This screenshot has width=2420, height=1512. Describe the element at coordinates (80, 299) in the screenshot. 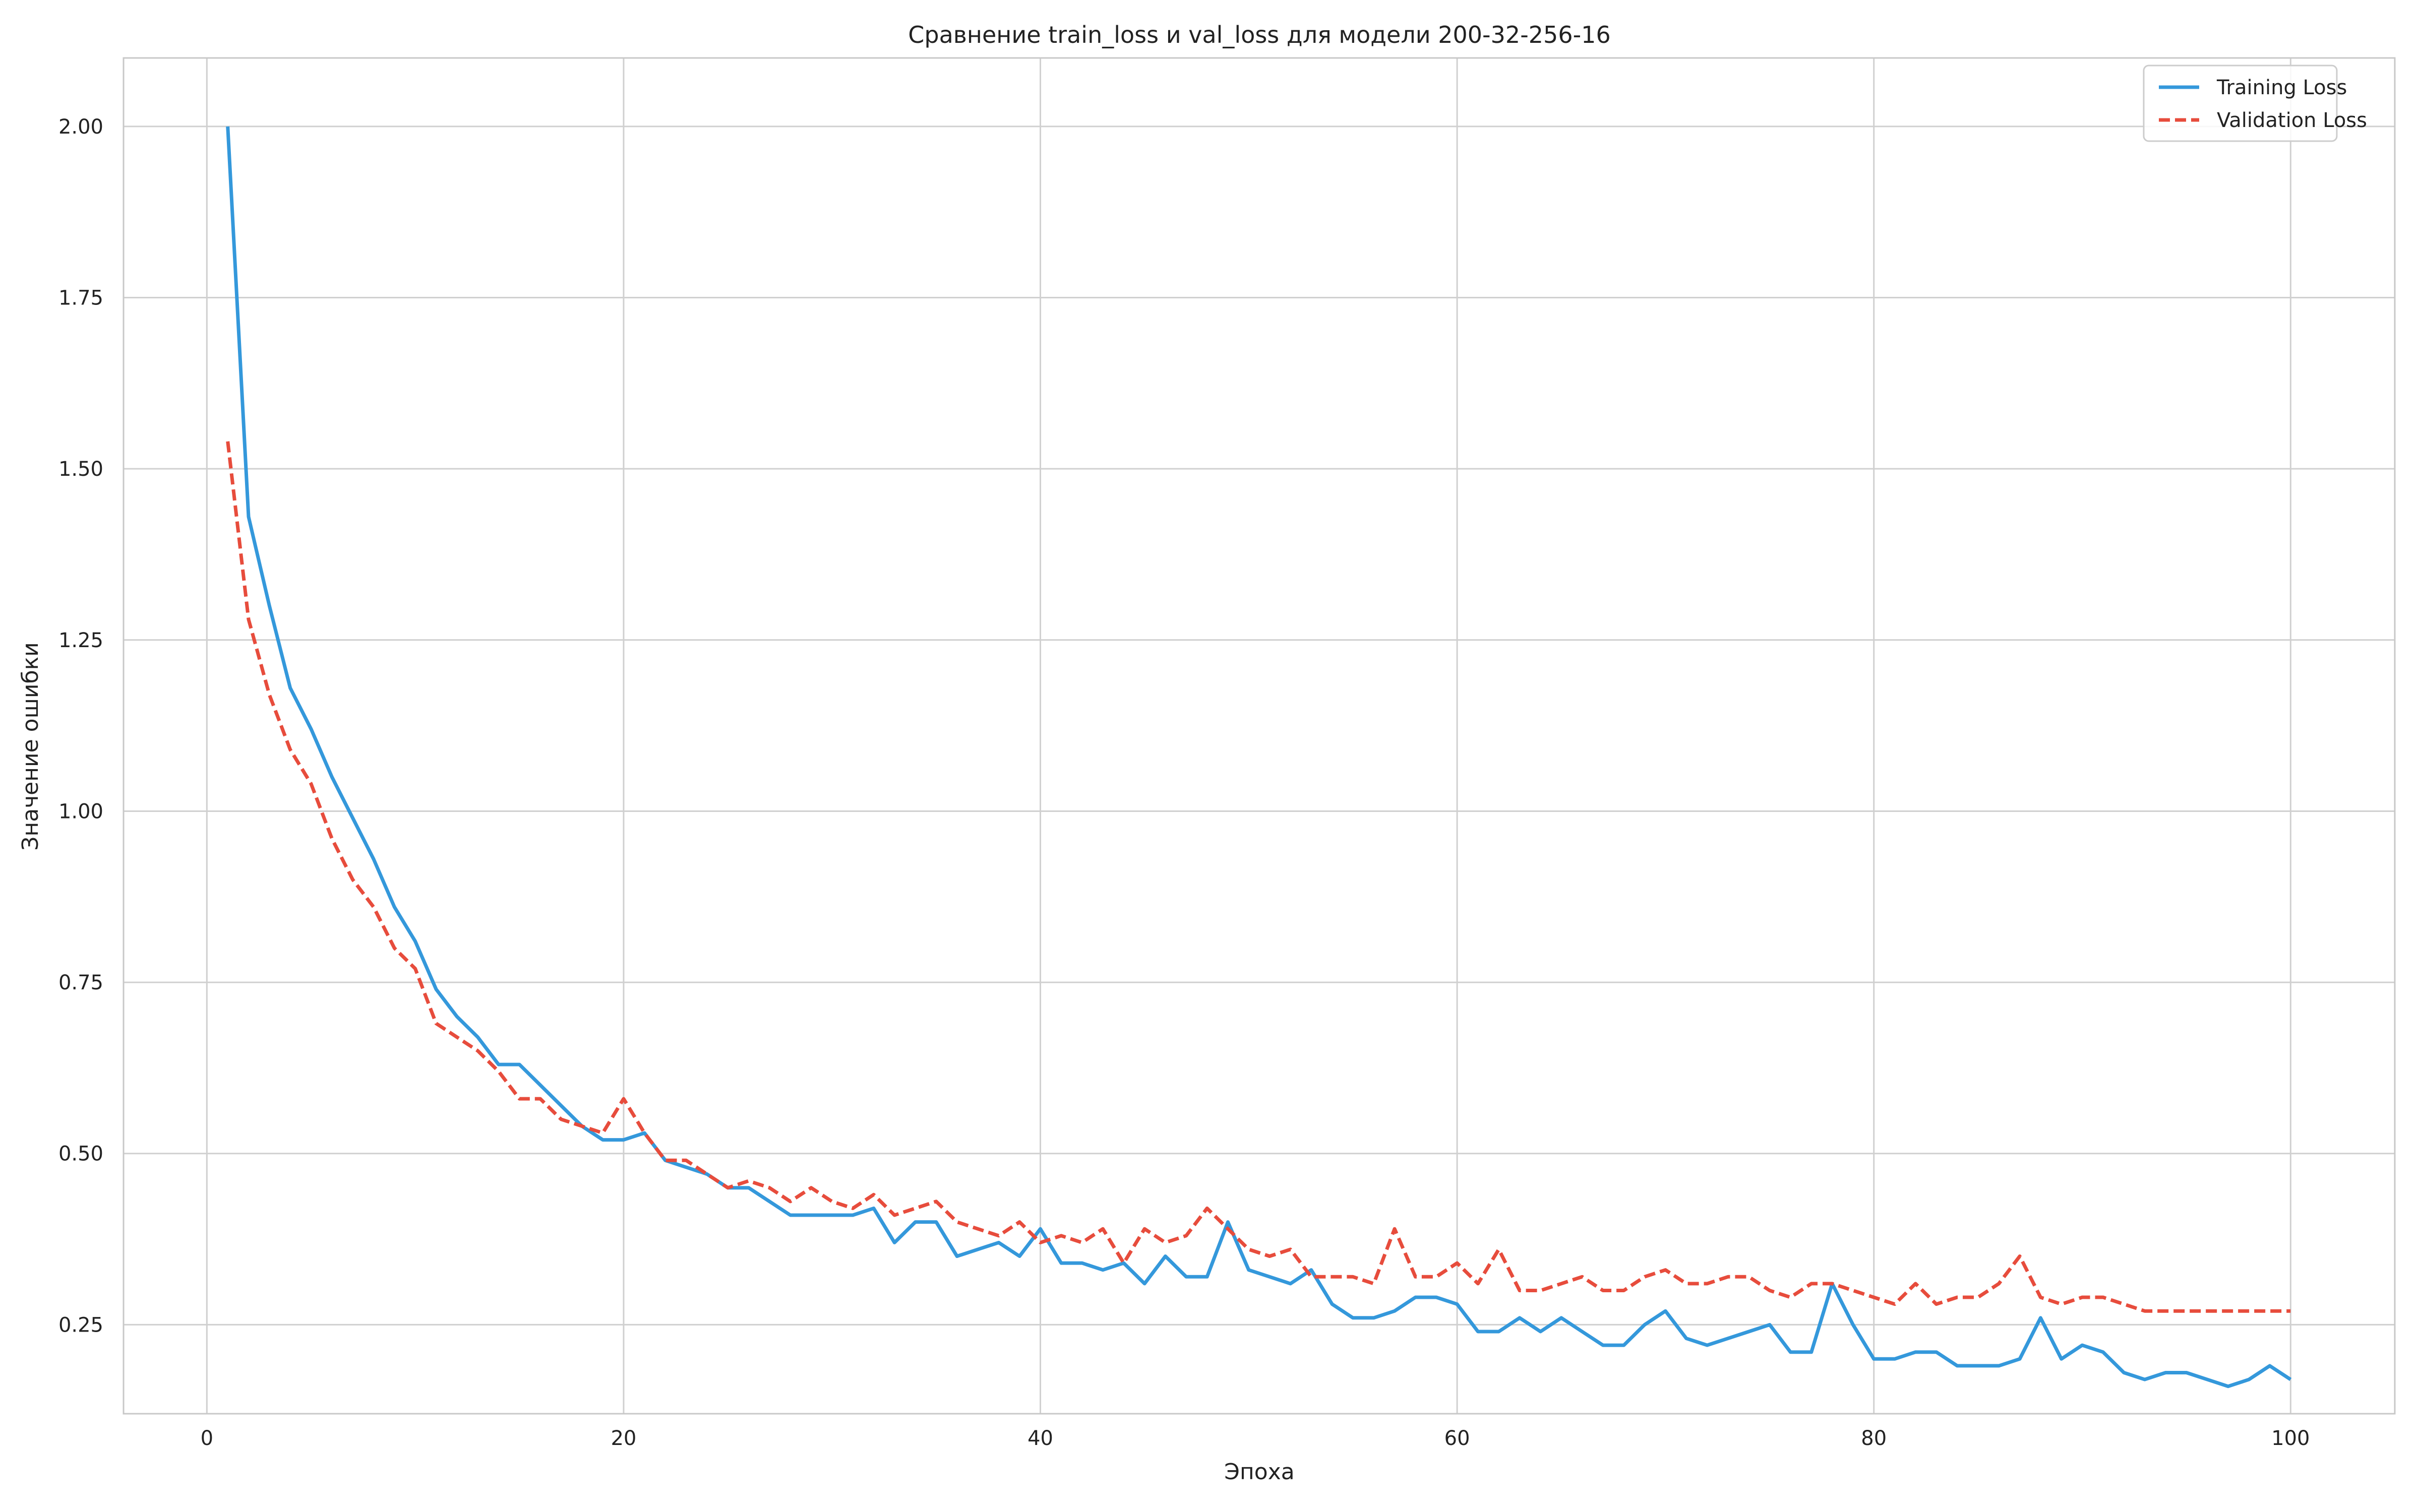

I see `y-tick-label: 1.75` at that location.